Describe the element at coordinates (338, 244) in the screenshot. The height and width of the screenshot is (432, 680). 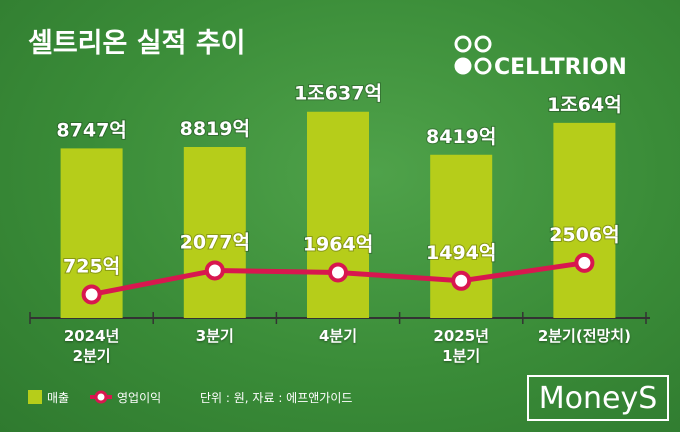
I see `line-value-label: 1964억` at that location.